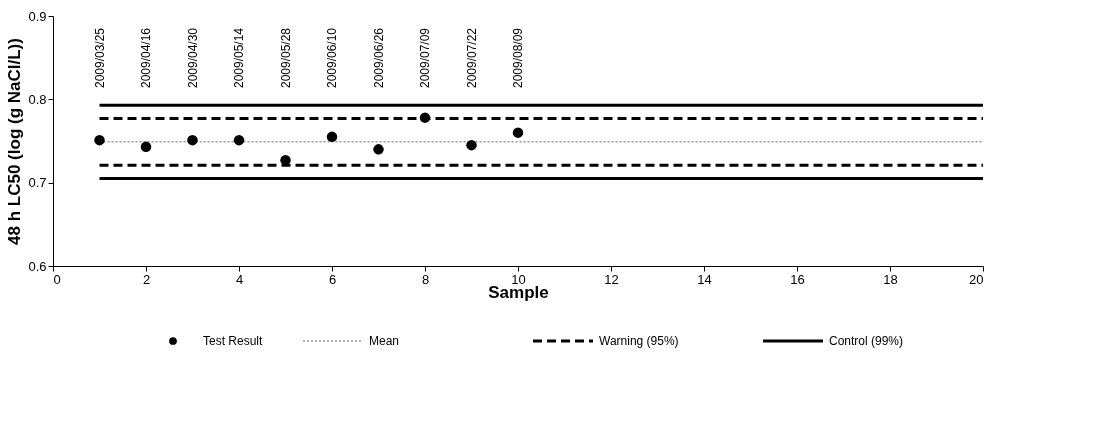  What do you see at coordinates (704, 279) in the screenshot?
I see `x-tick-label: 14` at bounding box center [704, 279].